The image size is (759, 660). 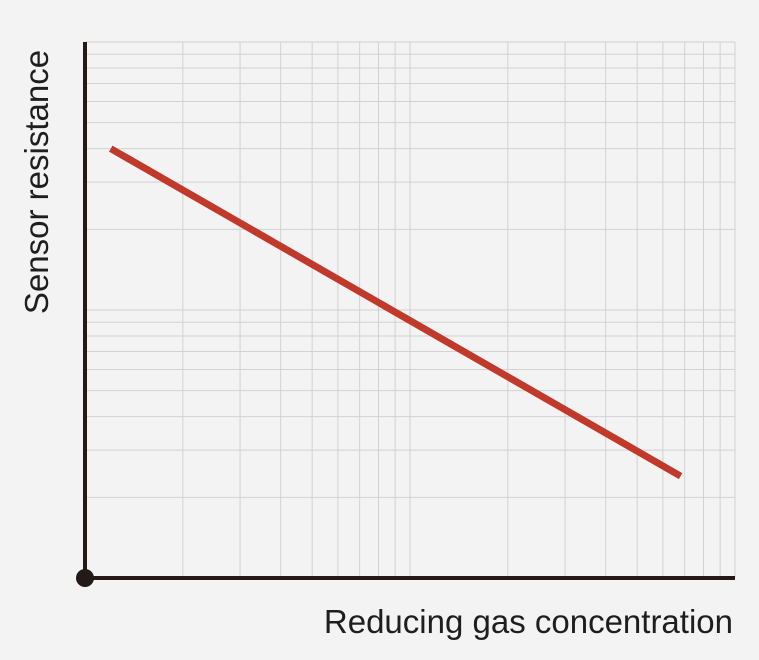 What do you see at coordinates (85, 578) in the screenshot?
I see `axis-origin-dot` at bounding box center [85, 578].